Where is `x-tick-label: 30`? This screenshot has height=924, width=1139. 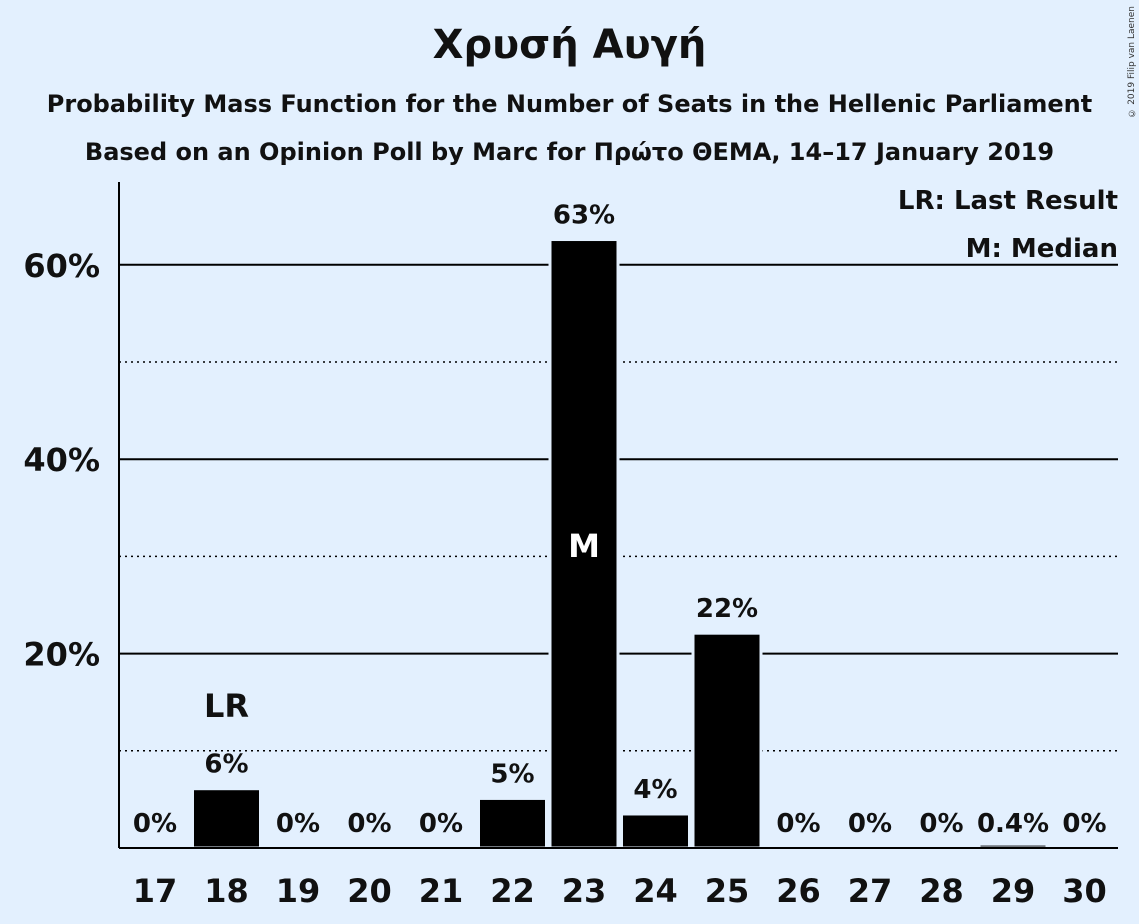
x-tick-label: 30 is located at coordinates (1084, 891).